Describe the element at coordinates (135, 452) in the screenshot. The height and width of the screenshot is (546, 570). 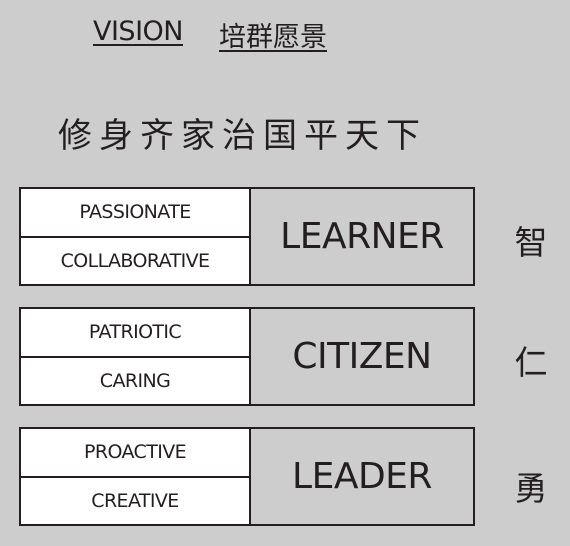
I see `trait-proactive: PROACTIVE` at that location.